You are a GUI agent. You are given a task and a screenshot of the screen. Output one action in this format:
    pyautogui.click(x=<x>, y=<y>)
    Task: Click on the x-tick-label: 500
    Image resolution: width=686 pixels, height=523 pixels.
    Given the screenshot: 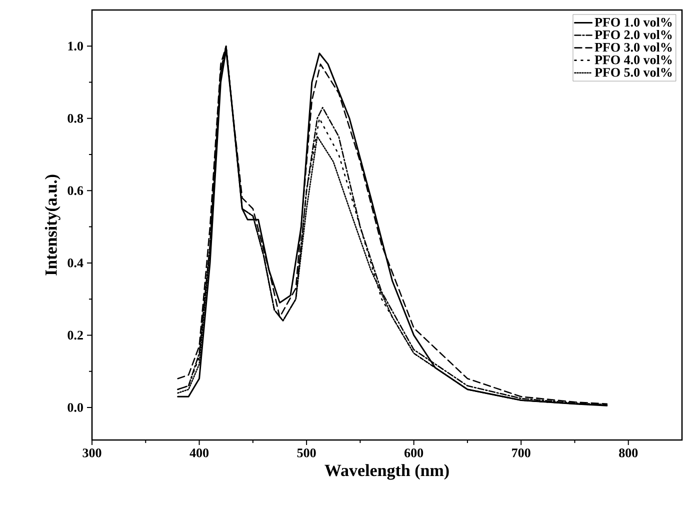 What is the action you would take?
    pyautogui.click(x=306, y=453)
    